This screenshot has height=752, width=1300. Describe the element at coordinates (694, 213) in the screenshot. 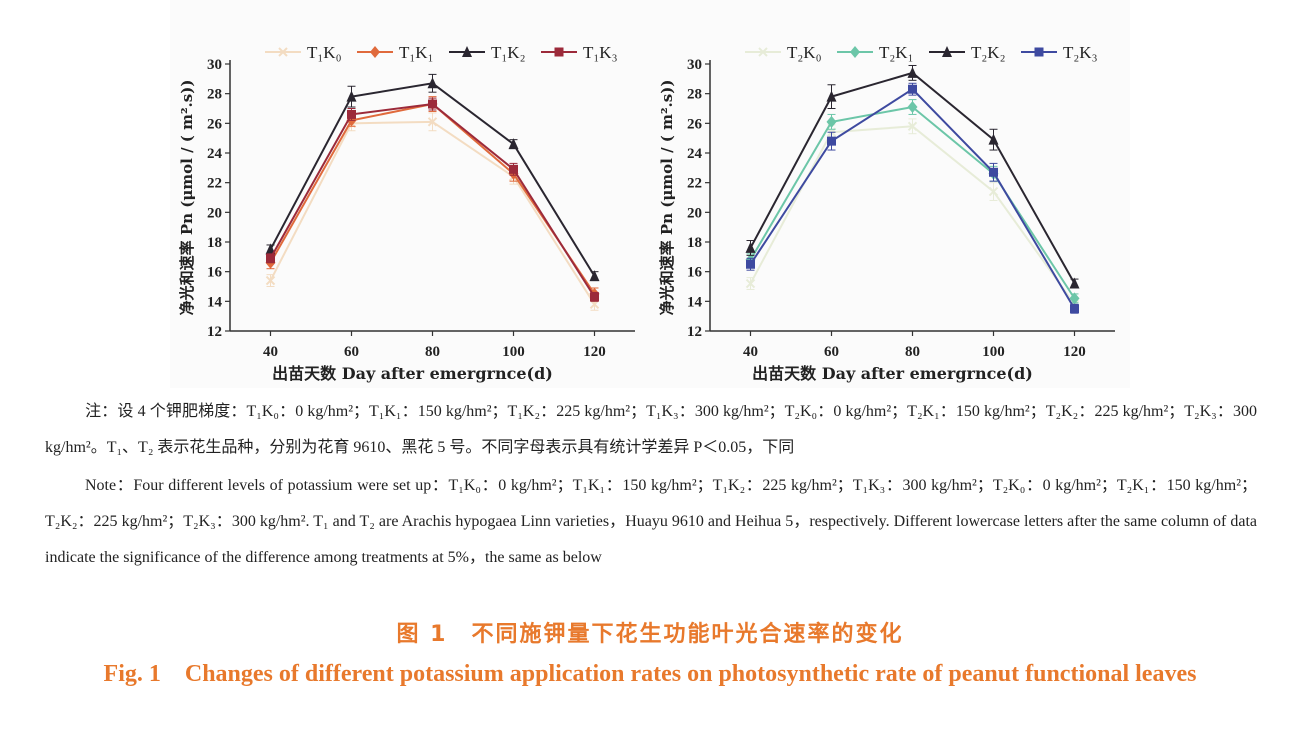

I see `t2-y-tick-label: 20` at that location.